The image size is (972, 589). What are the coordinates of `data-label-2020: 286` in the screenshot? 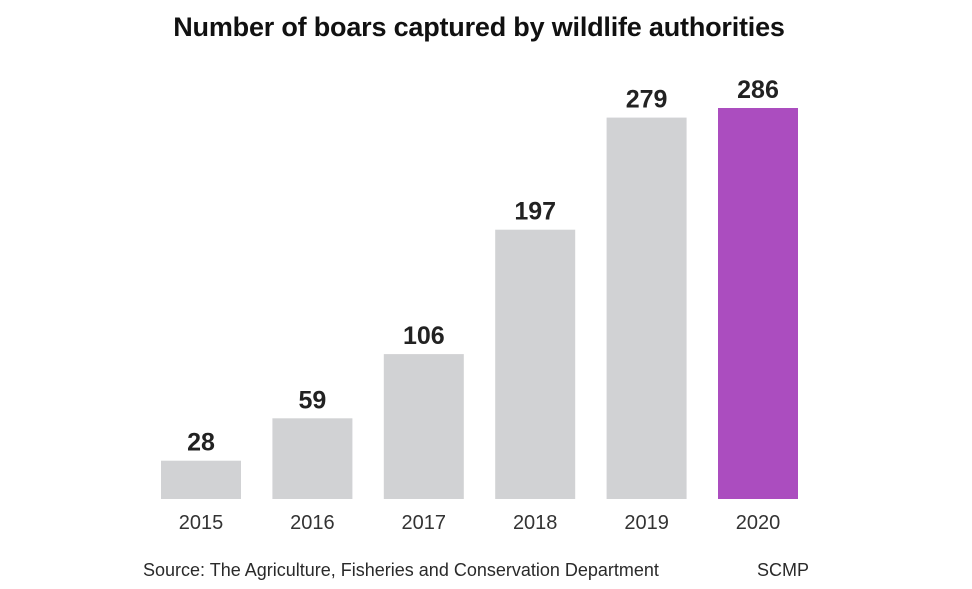 It's located at (758, 90).